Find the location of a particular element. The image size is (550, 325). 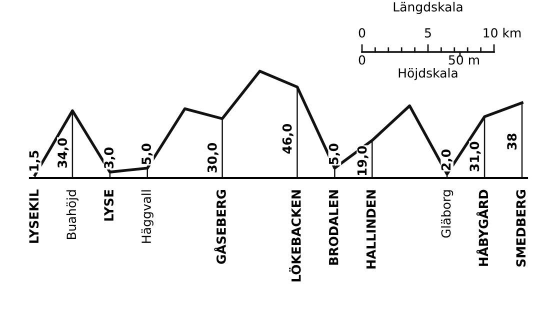

data-label: 2,0 is located at coordinates (446, 160).